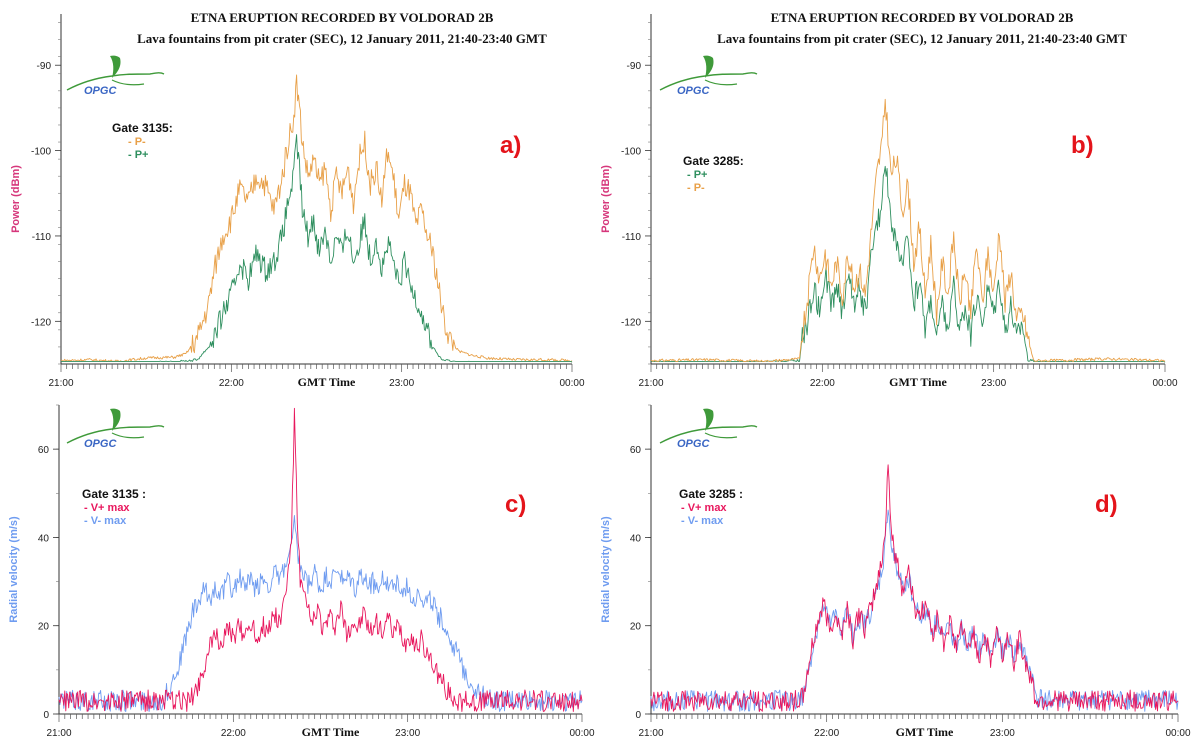  I want to click on panel-letter: d), so click(1106, 504).